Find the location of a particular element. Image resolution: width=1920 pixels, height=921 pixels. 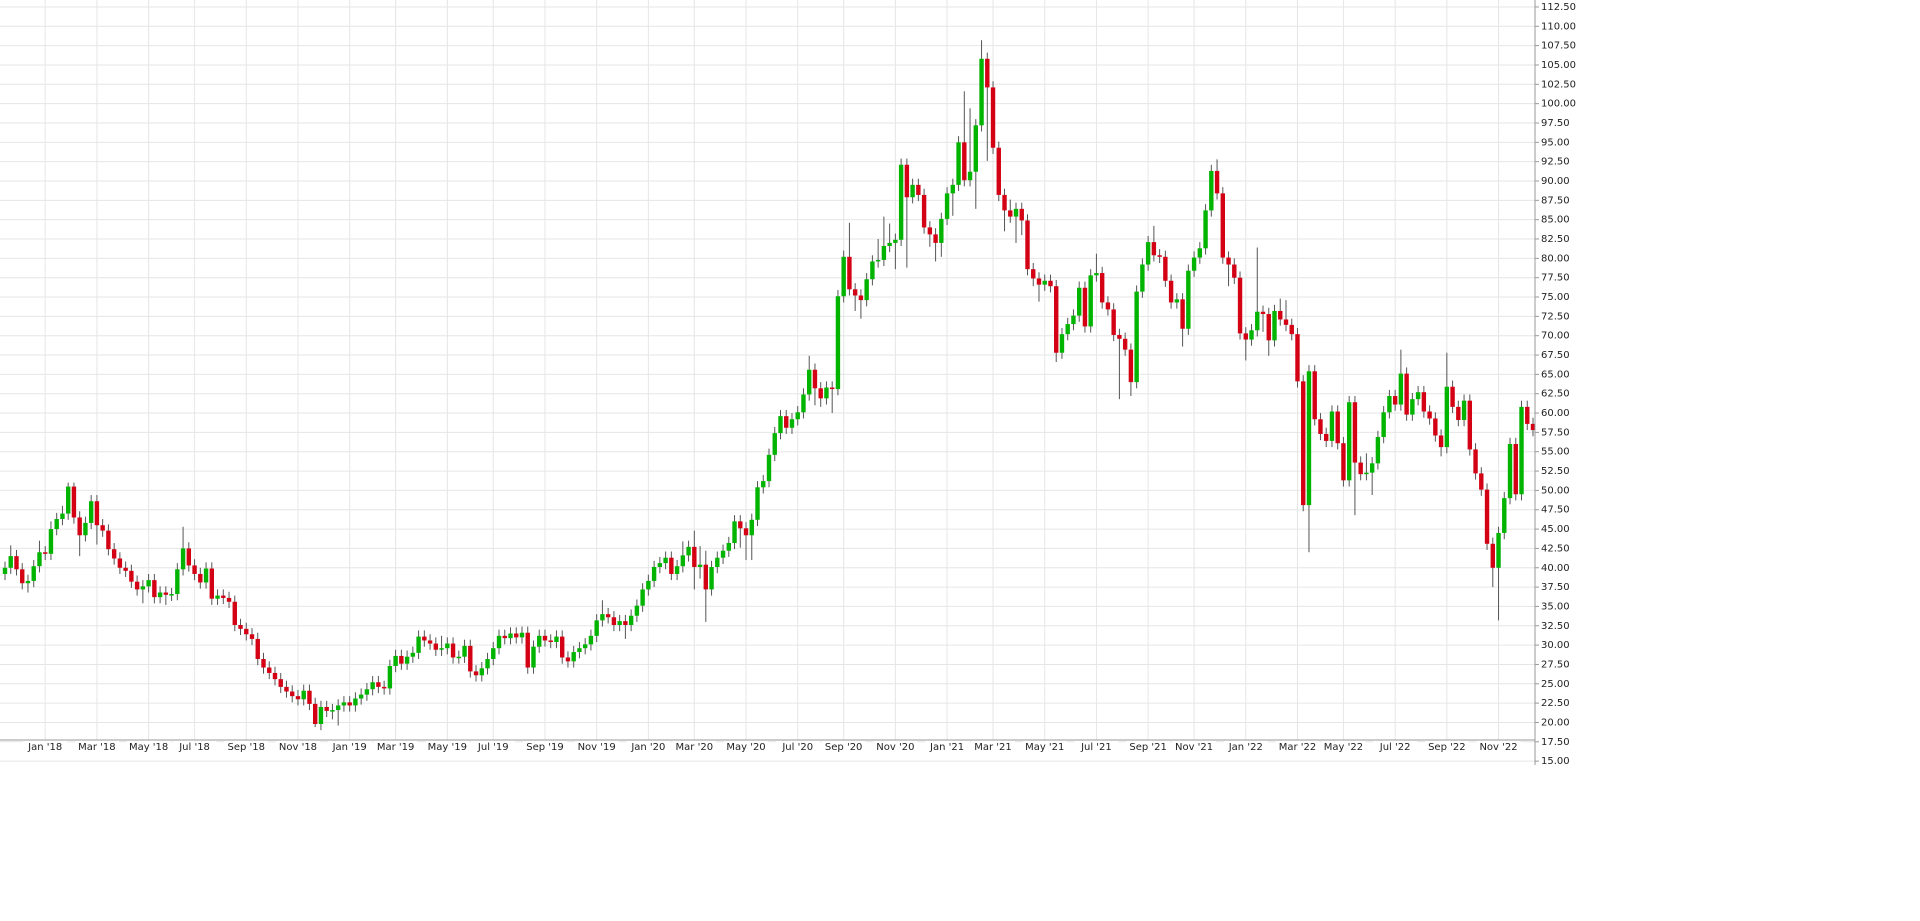

x-tick-label: Jul '21 is located at coordinates (1096, 747).